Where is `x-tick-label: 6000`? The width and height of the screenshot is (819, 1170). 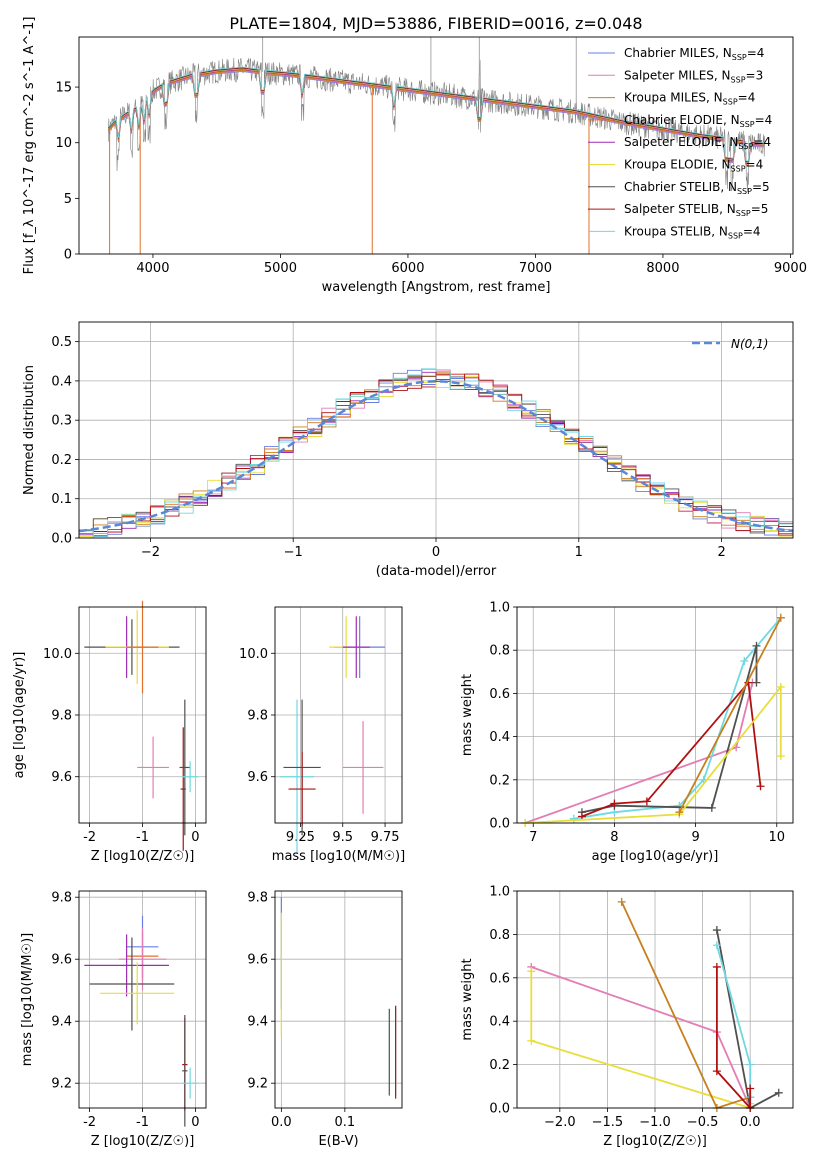
x-tick-label: 6000 is located at coordinates (407, 268).